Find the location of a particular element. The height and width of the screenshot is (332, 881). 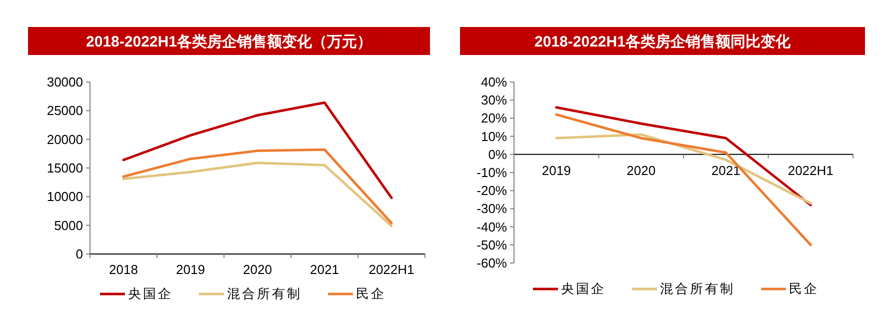

y-tick-label: 40% is located at coordinates (494, 82).